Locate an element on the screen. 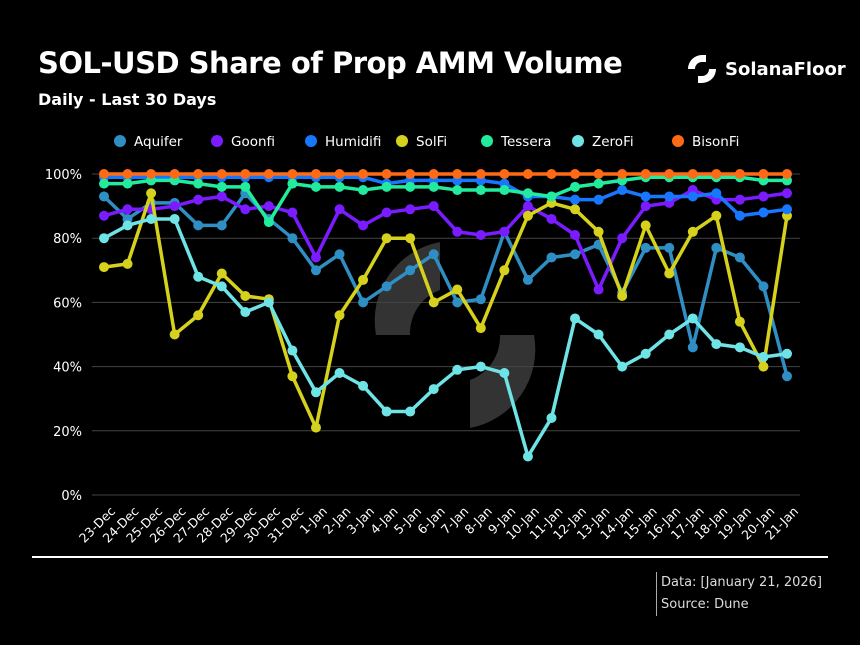 Image resolution: width=860 pixels, height=645 pixels. brand-logo: SolanaFloor is located at coordinates (765, 69).